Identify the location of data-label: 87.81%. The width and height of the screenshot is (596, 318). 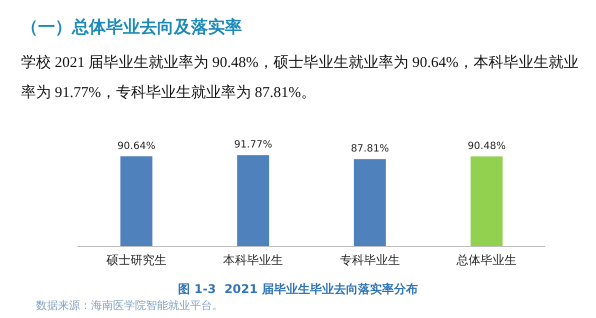
(369, 149).